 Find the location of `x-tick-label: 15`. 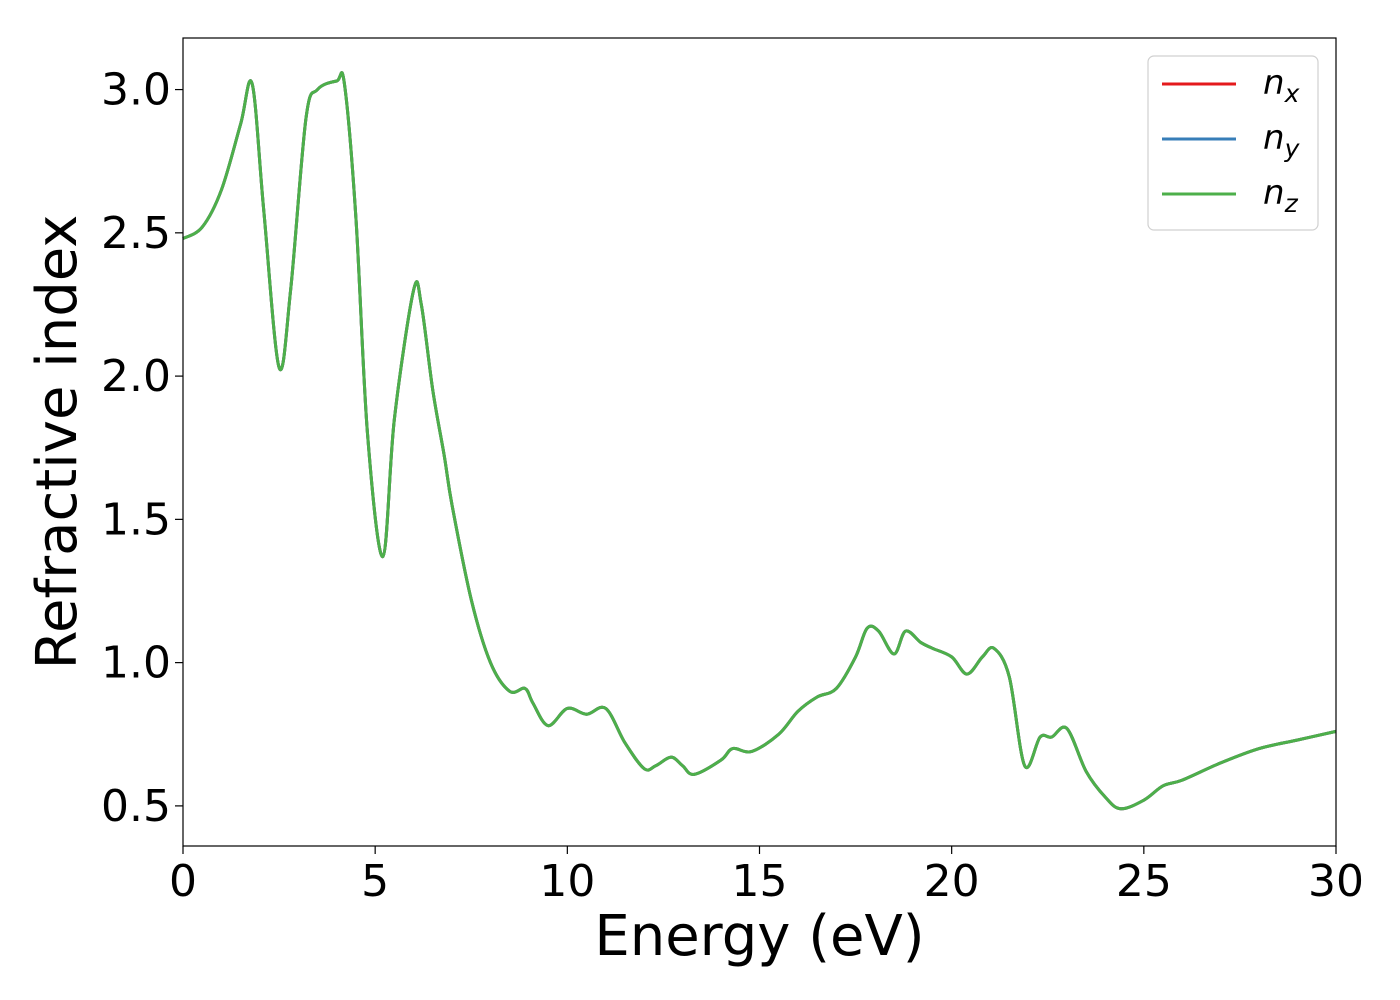

x-tick-label: 15 is located at coordinates (760, 881).